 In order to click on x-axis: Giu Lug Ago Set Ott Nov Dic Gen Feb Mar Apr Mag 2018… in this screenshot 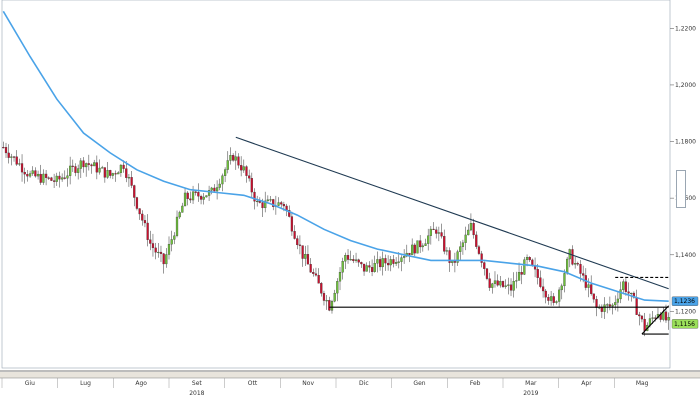, I will do `click(325, 387)`.